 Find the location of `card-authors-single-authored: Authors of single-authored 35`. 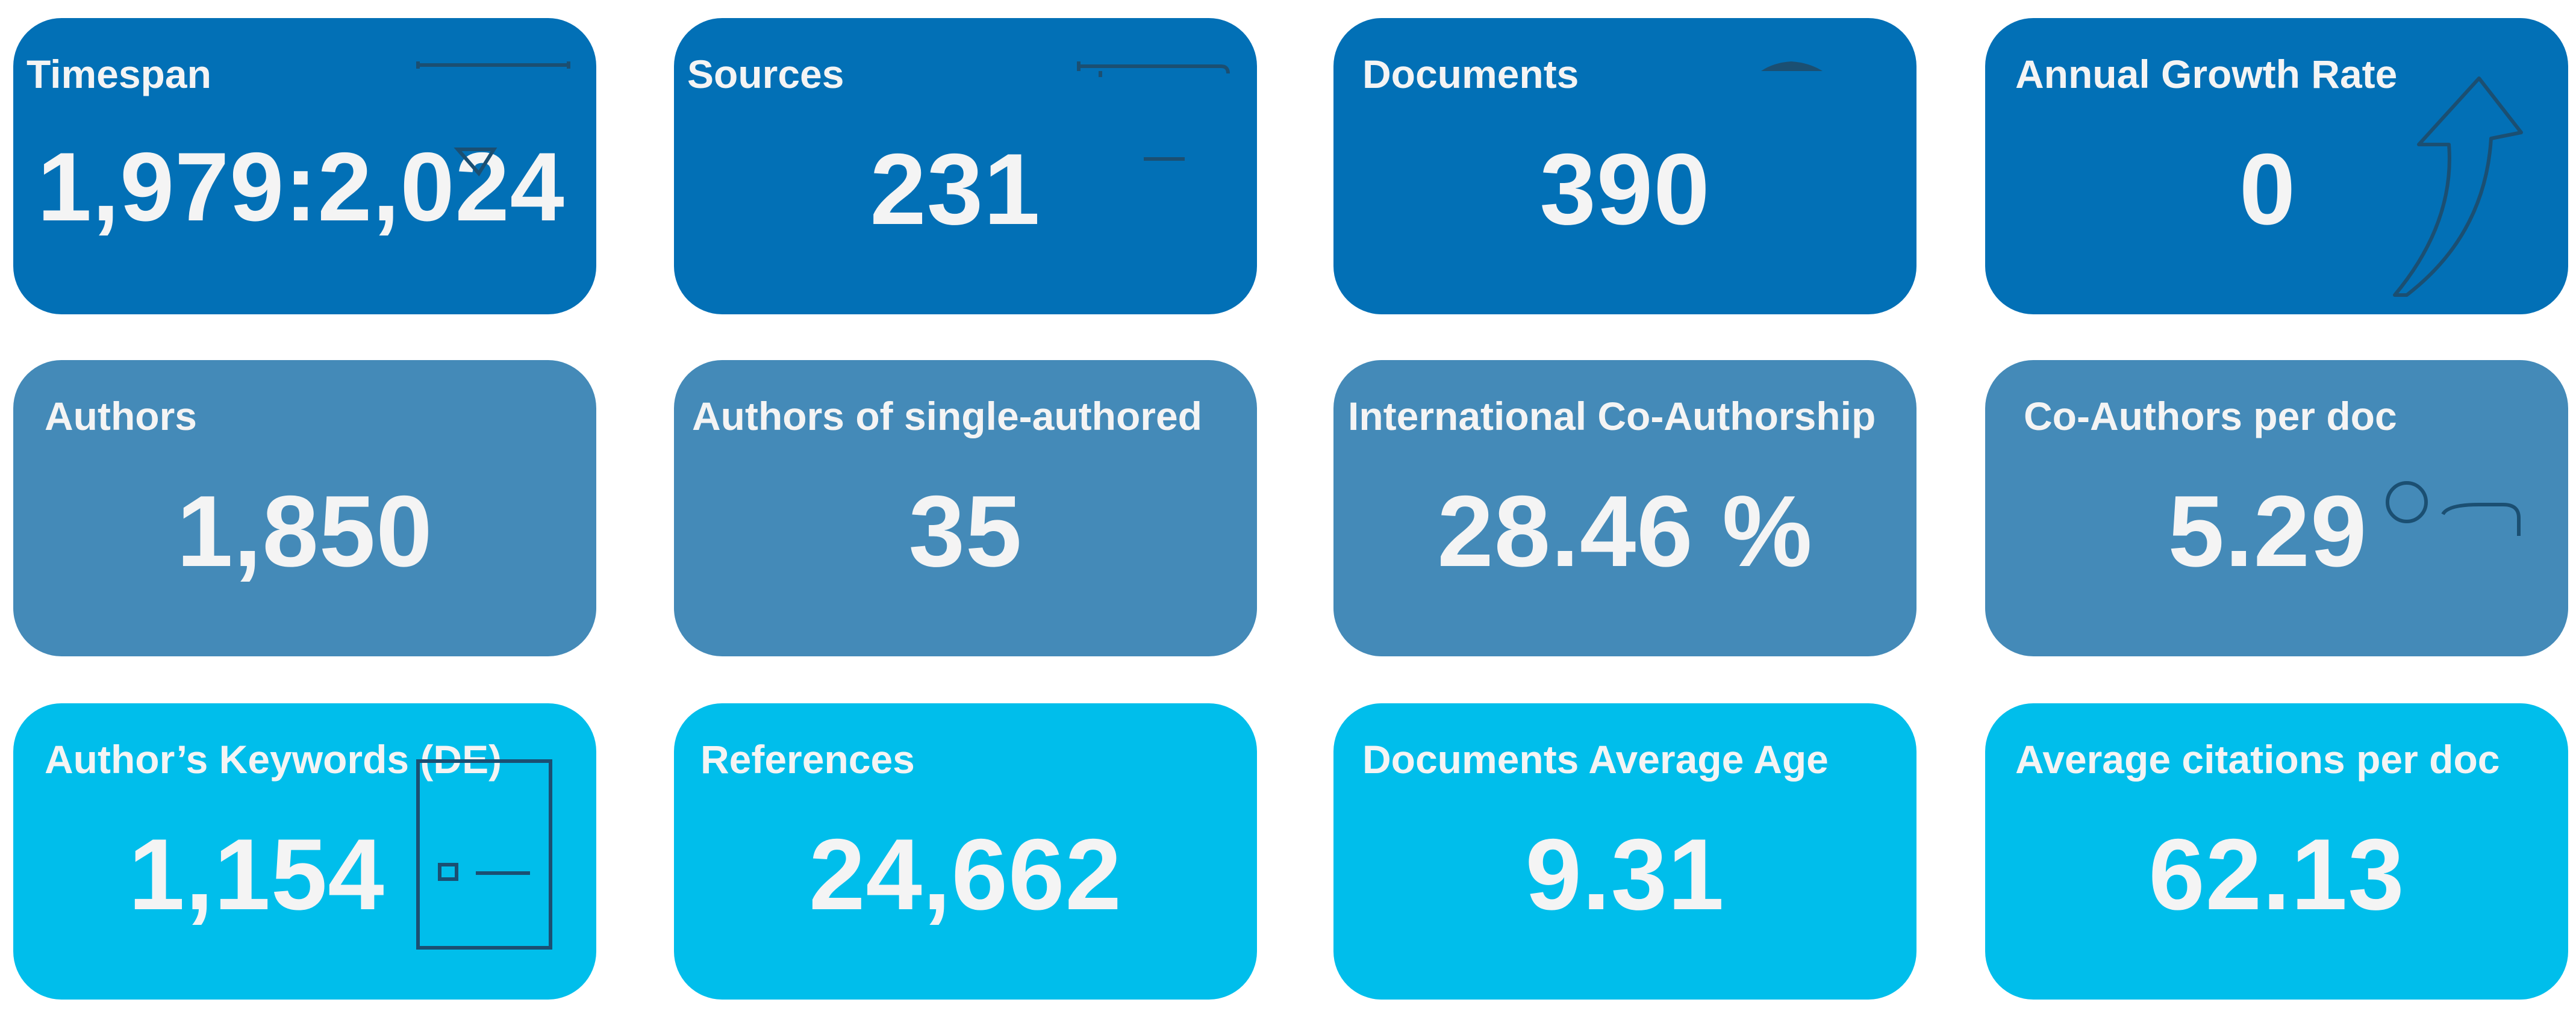

card-authors-single-authored: Authors of single-authored 35 is located at coordinates (965, 508).